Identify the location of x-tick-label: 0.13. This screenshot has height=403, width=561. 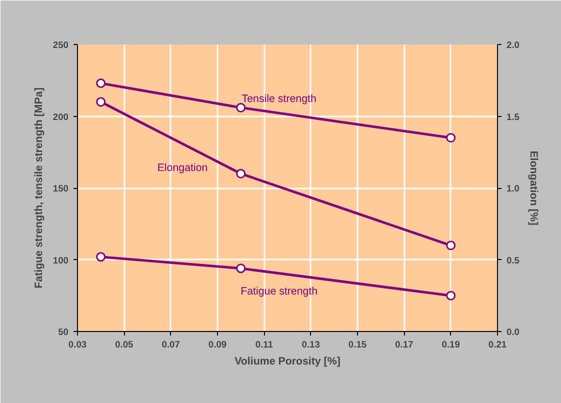
(311, 345).